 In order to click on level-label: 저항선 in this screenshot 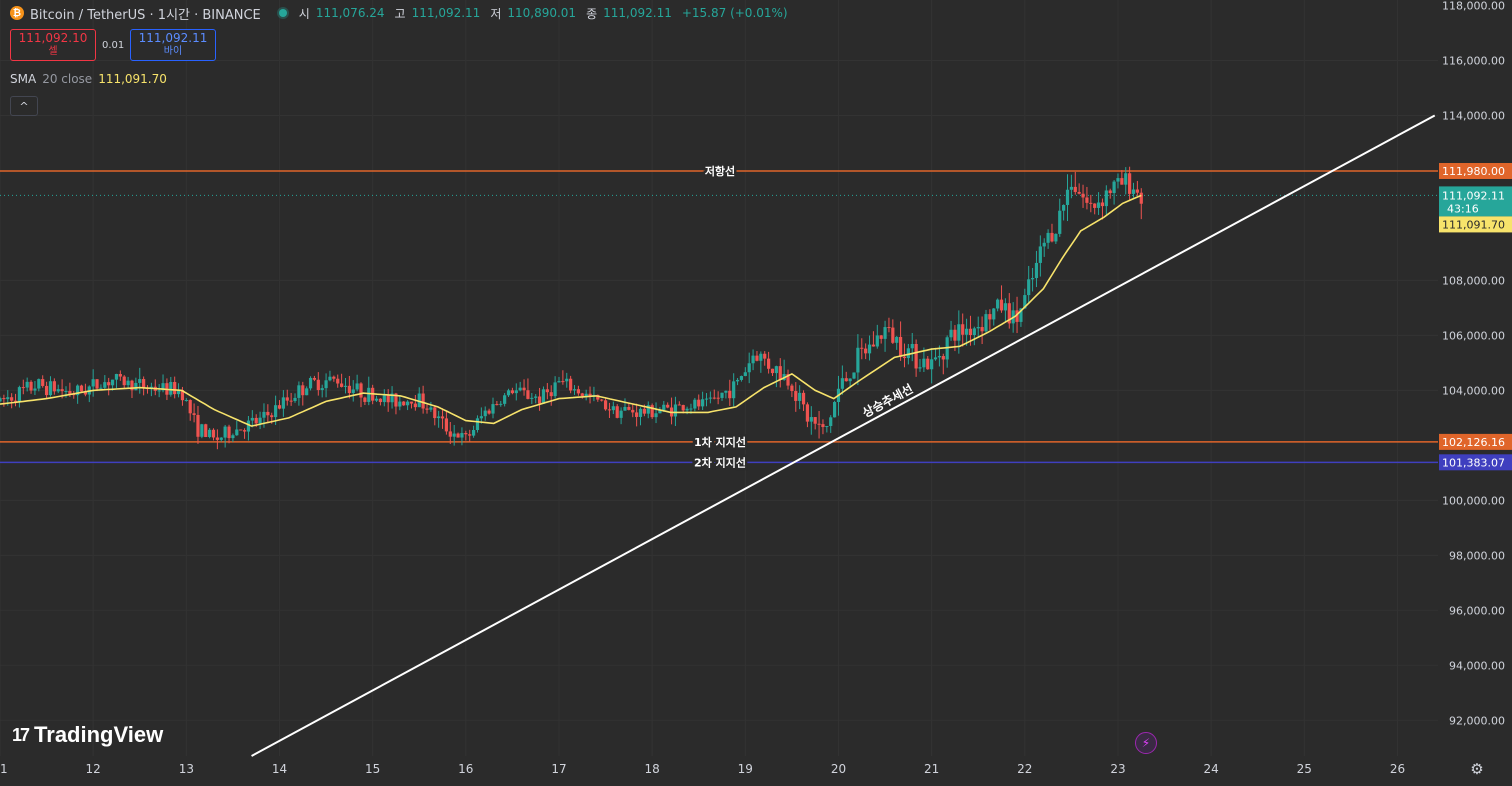, I will do `click(720, 171)`.